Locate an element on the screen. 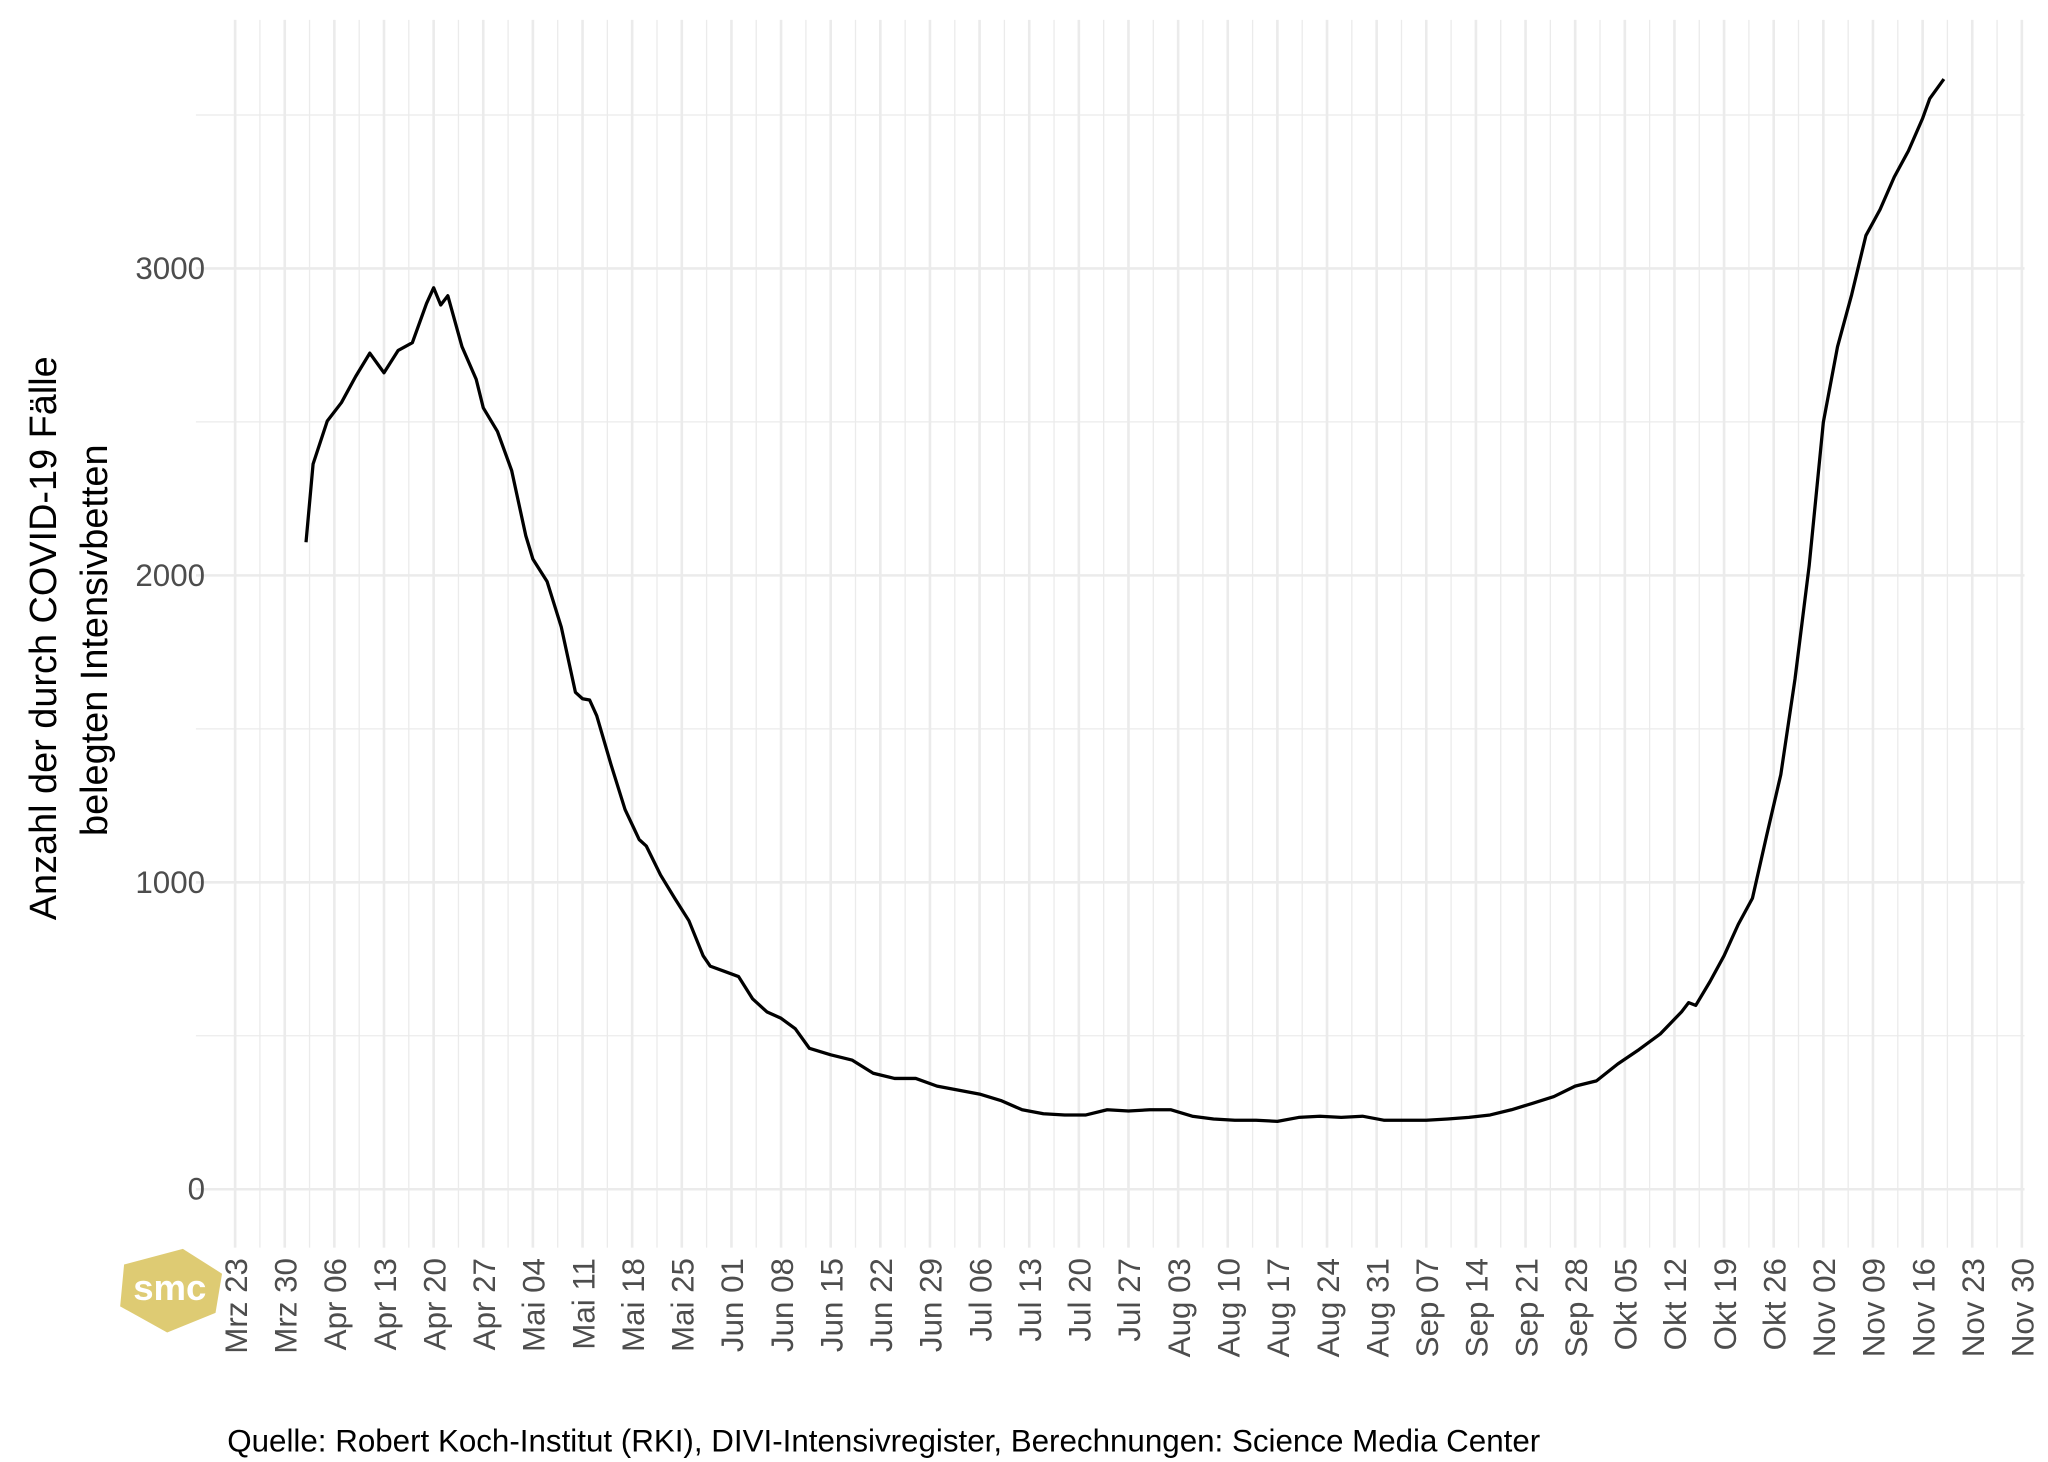 The width and height of the screenshot is (2048, 1462). x-tick-label: Apr 27 is located at coordinates (484, 1304).